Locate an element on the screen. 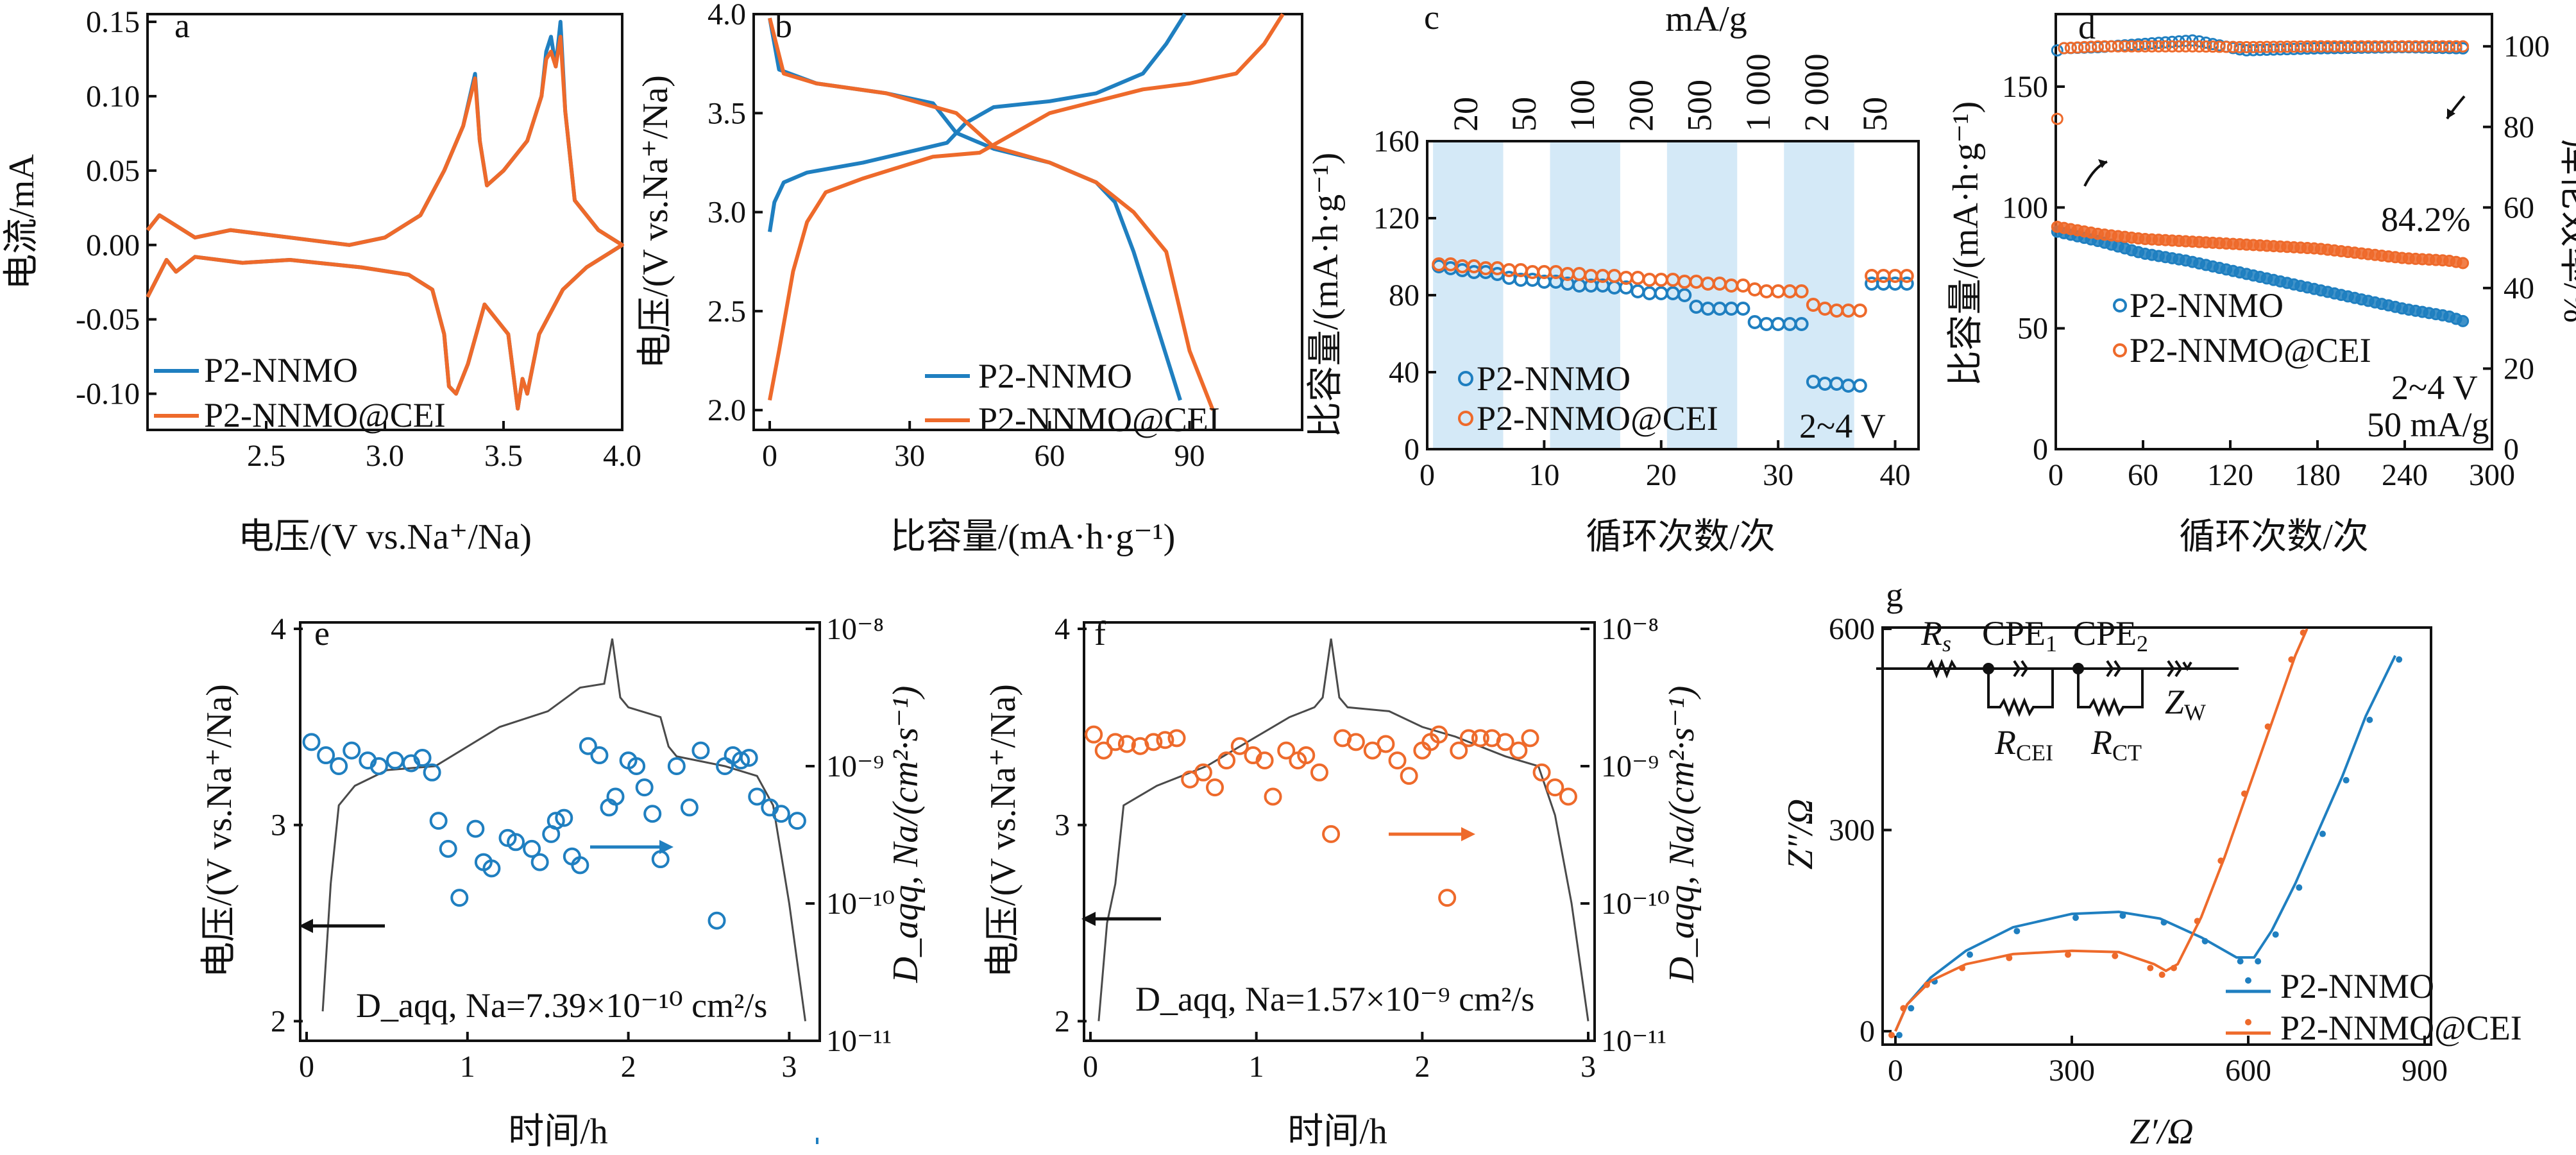 The width and height of the screenshot is (2576, 1155). b-ytick-label-3: 2.5 is located at coordinates (727, 312).